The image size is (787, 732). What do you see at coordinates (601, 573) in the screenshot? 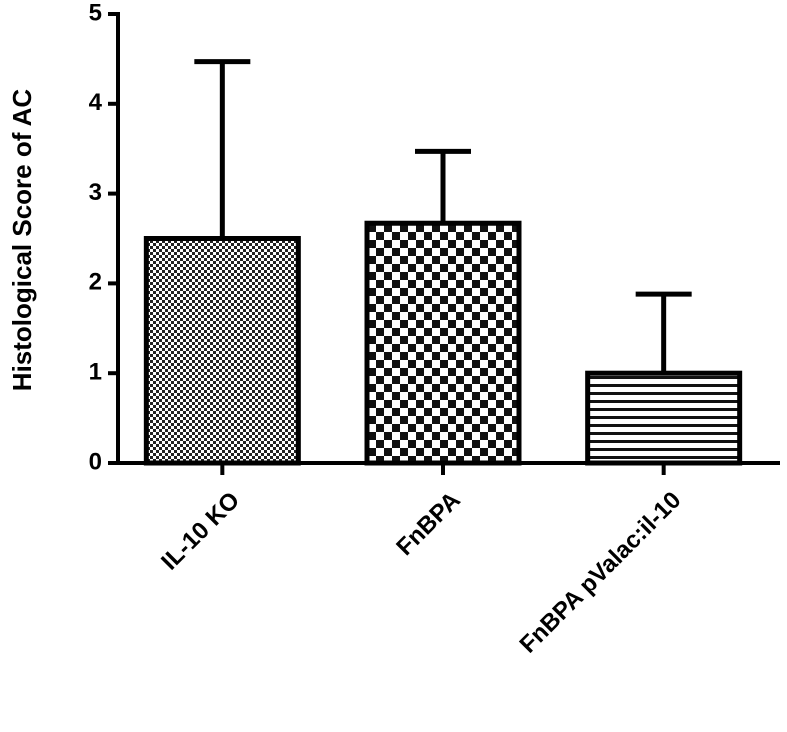
I see `x-tick-label: FnBPA pValac:il-10` at bounding box center [601, 573].